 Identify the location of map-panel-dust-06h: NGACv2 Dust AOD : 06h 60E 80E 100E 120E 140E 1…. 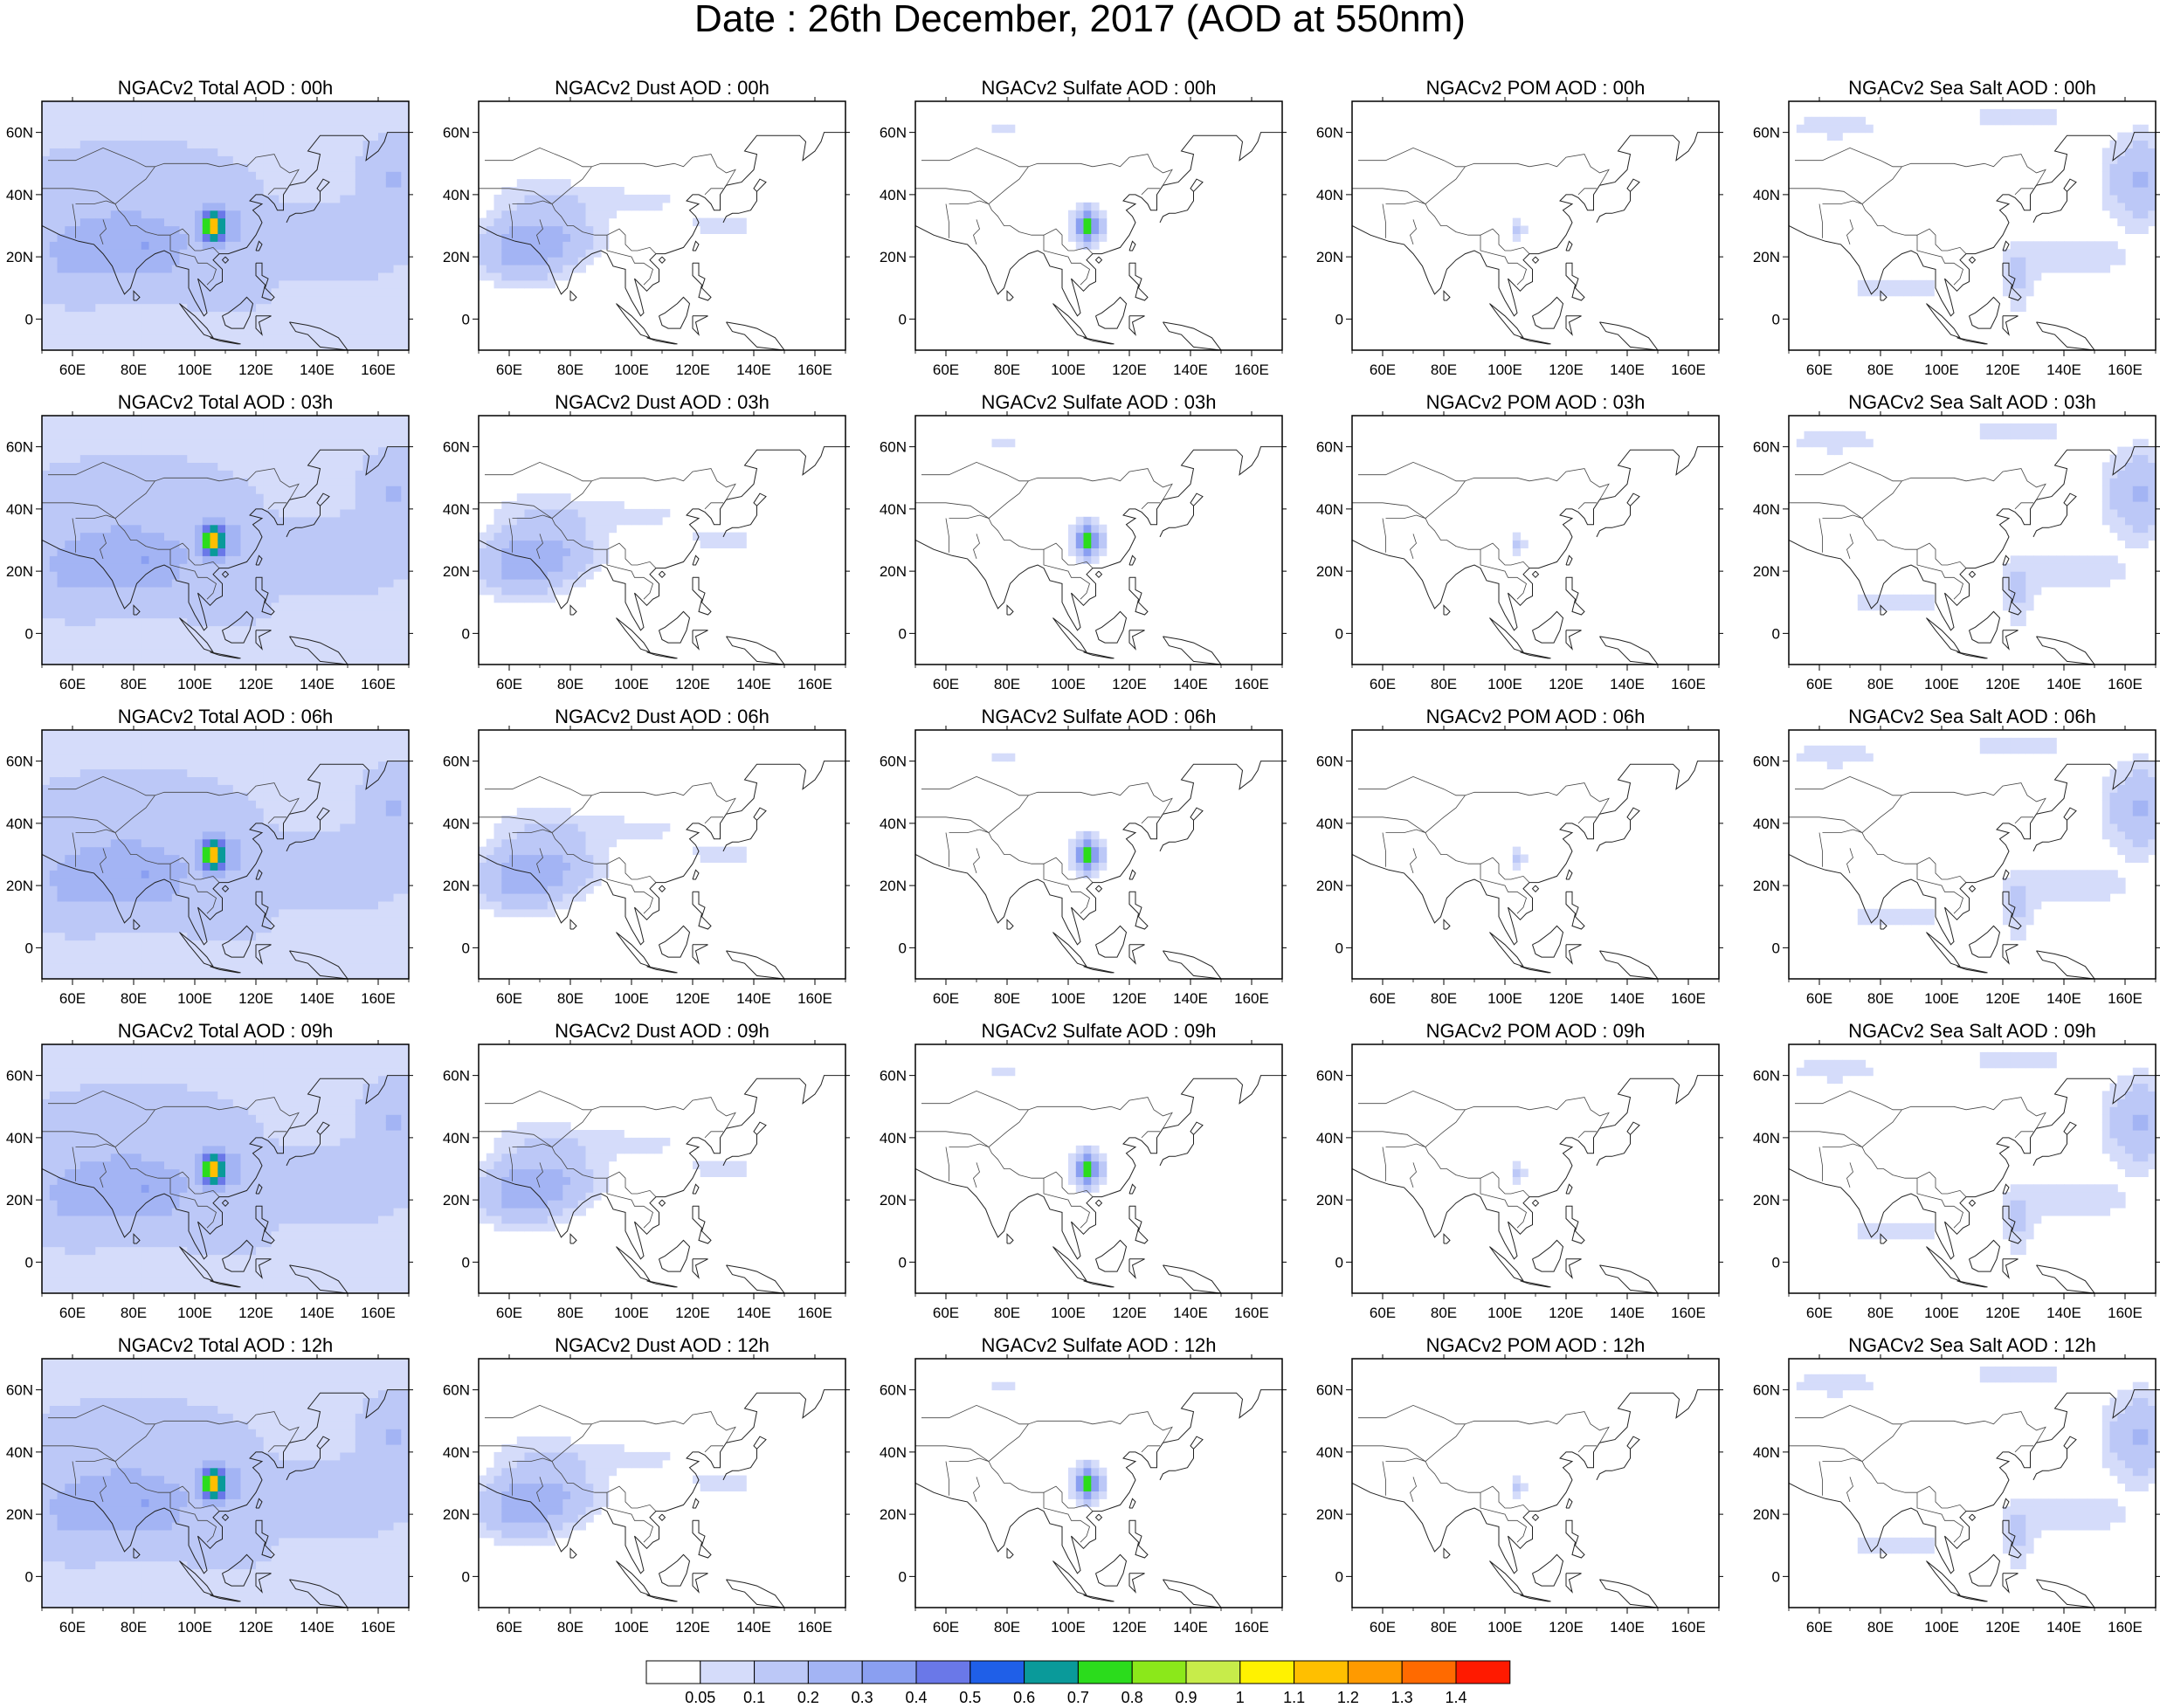
(646, 861).